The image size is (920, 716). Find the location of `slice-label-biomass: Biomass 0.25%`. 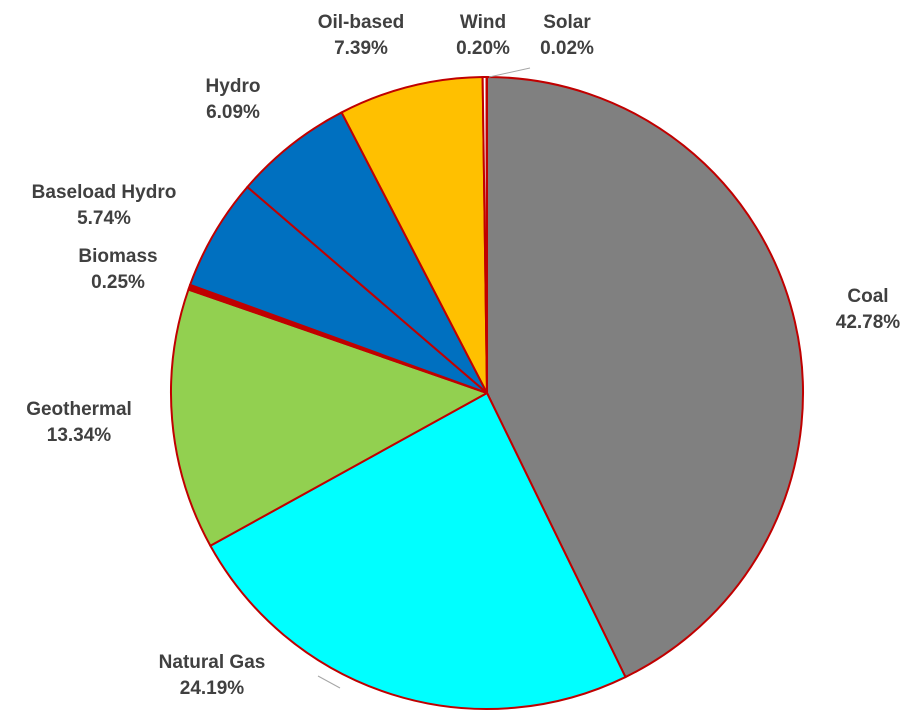

slice-label-biomass: Biomass 0.25% is located at coordinates (117, 269).